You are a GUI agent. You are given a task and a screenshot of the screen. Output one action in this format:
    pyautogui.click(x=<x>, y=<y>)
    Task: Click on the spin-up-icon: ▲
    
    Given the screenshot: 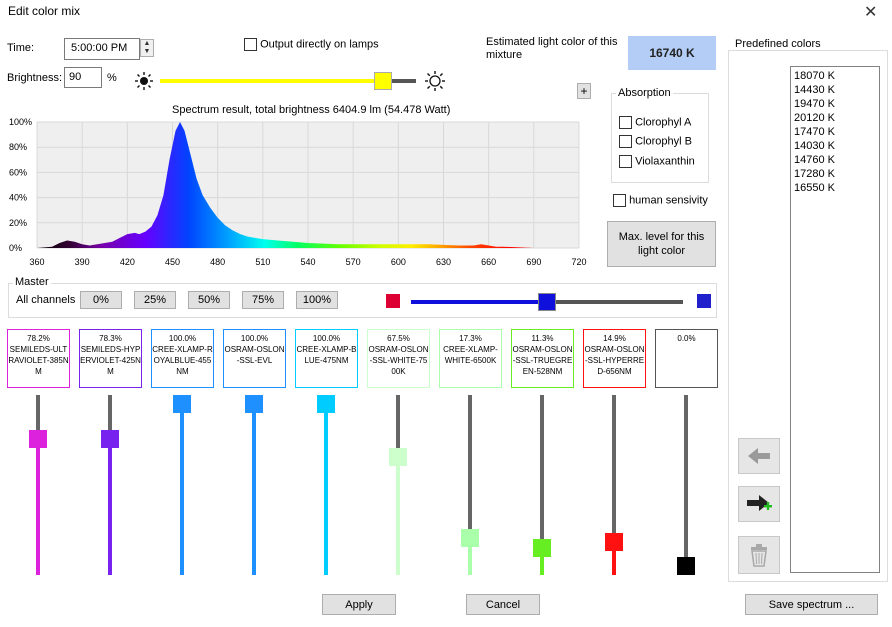 What is the action you would take?
    pyautogui.click(x=147, y=43)
    